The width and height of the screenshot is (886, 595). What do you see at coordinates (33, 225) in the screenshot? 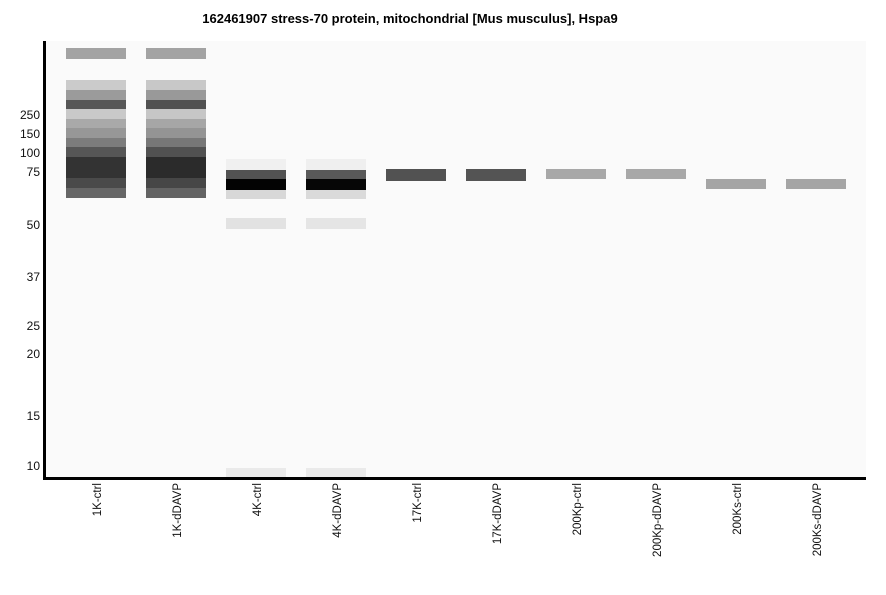
I see `y-tick-label: 50` at bounding box center [33, 225].